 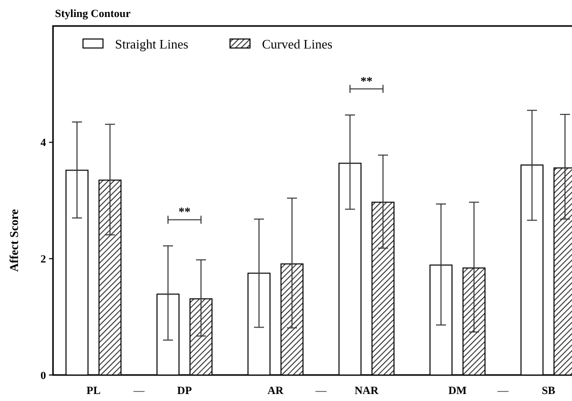 What do you see at coordinates (43, 376) in the screenshot?
I see `y-tick-label: 0` at bounding box center [43, 376].